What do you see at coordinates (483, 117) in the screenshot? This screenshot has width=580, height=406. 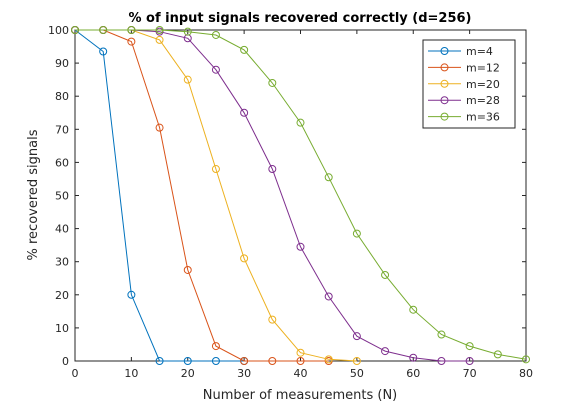 I see `legend-label: m=36` at bounding box center [483, 117].